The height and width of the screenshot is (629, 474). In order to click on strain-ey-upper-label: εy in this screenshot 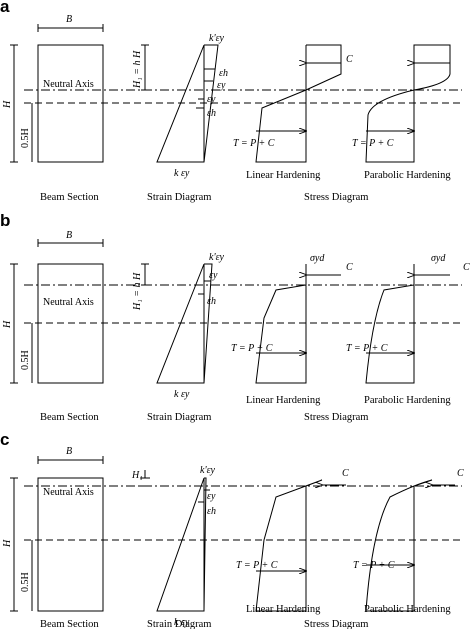, I will do `click(221, 85)`.